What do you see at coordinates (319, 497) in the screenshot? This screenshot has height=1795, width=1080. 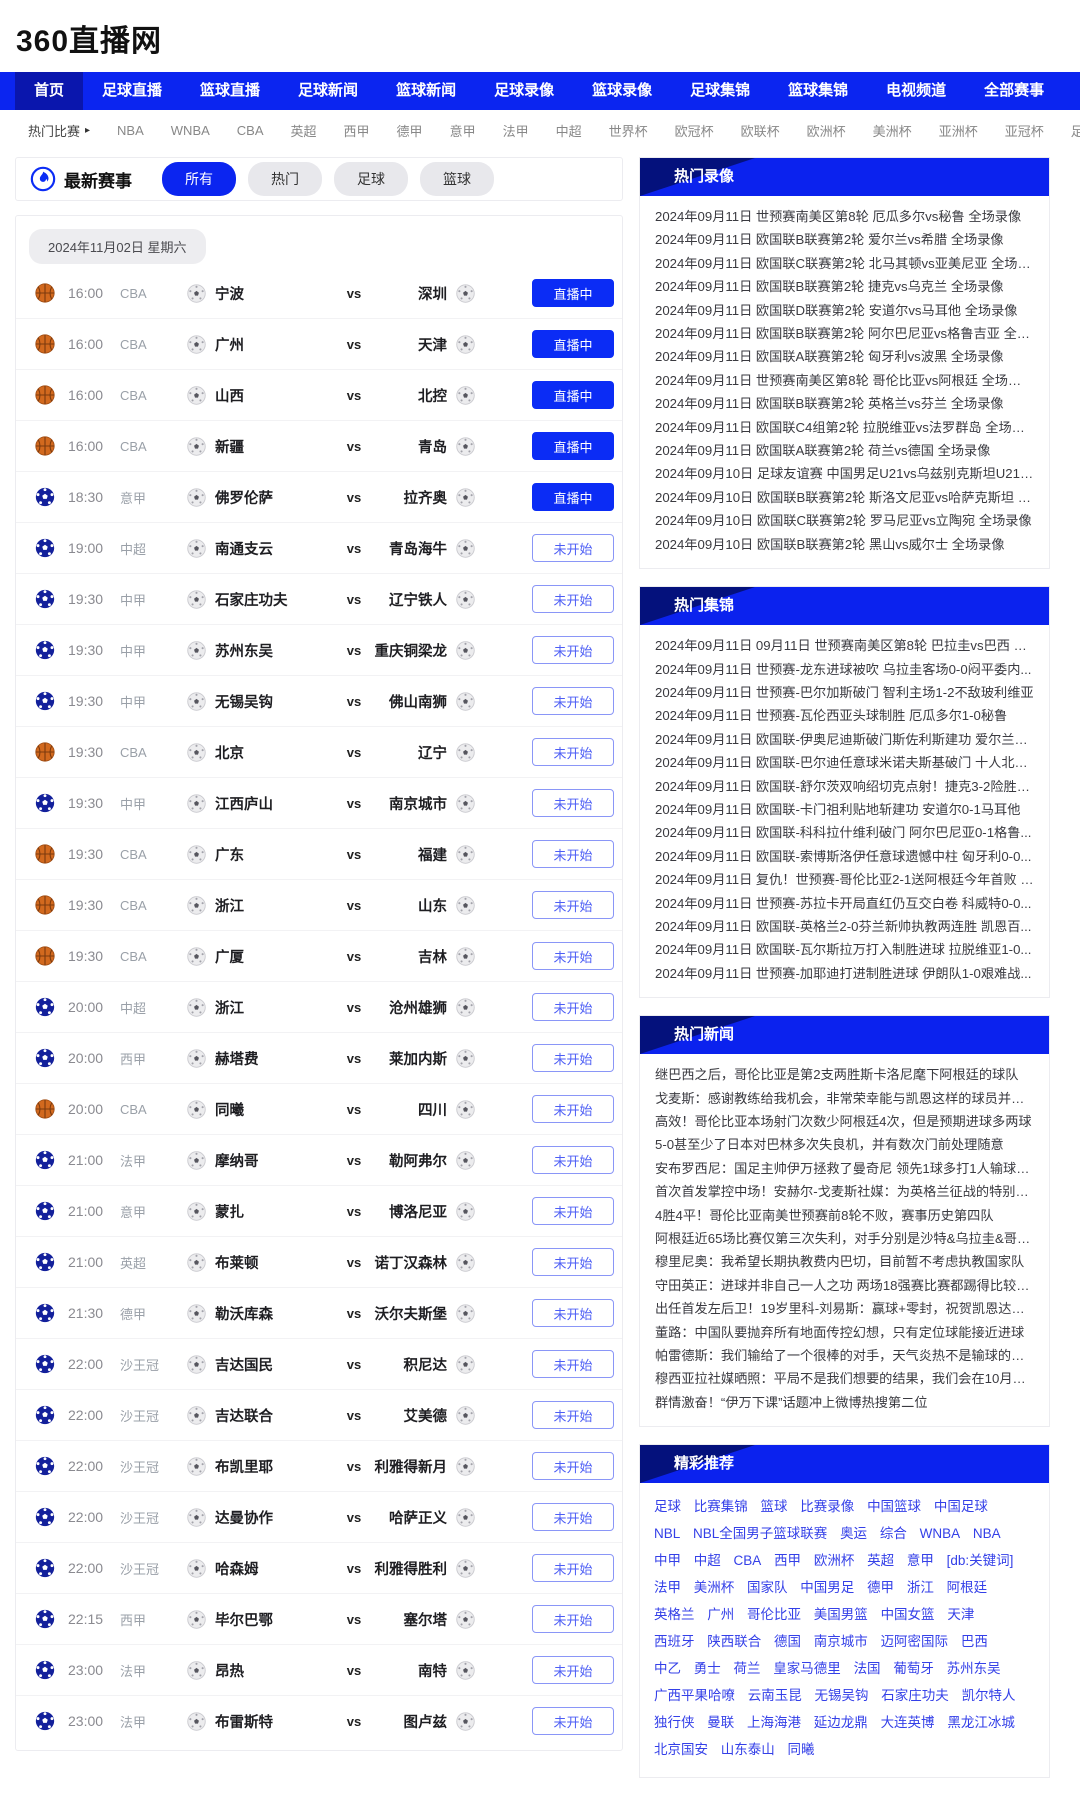 I see `match-row: 18:30 意甲` at bounding box center [319, 497].